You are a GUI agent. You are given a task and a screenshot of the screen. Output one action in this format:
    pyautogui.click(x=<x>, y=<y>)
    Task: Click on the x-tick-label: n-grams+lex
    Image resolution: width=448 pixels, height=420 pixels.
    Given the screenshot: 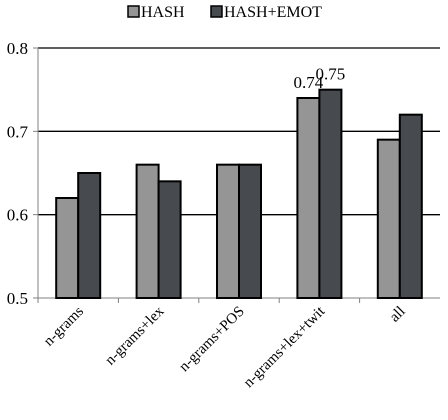 What is the action you would take?
    pyautogui.click(x=134, y=335)
    